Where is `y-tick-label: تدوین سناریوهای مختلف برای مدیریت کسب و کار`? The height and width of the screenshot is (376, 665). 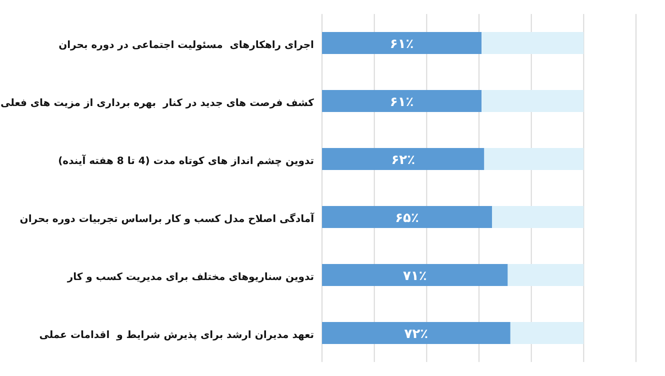
y-tick-label: تدوین سناریوهای مختلف برای مدیریت کسب و کار is located at coordinates (190, 277).